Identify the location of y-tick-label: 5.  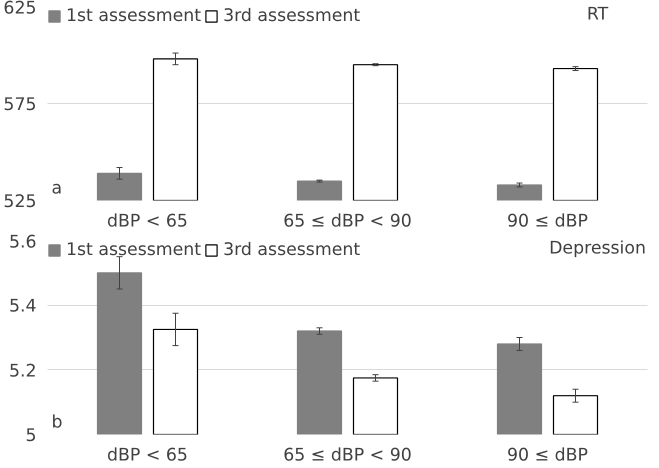
(31, 436).